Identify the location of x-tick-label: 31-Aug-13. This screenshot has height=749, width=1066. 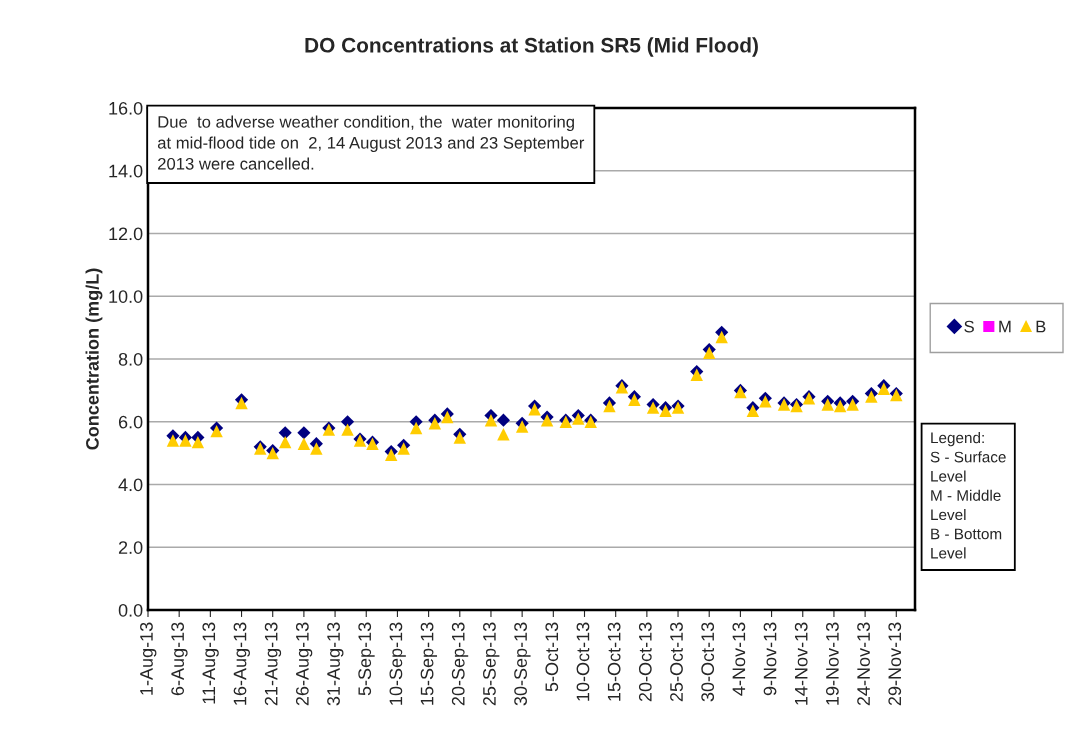
(335, 664).